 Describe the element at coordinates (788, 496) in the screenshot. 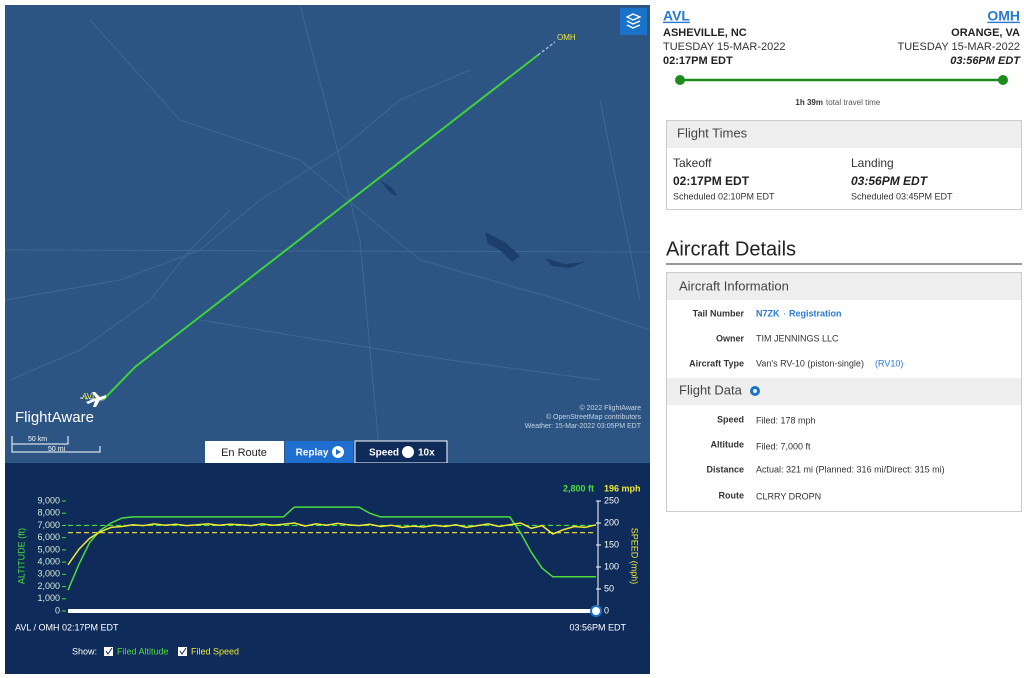

I see `route: CLRRY DROPN` at that location.